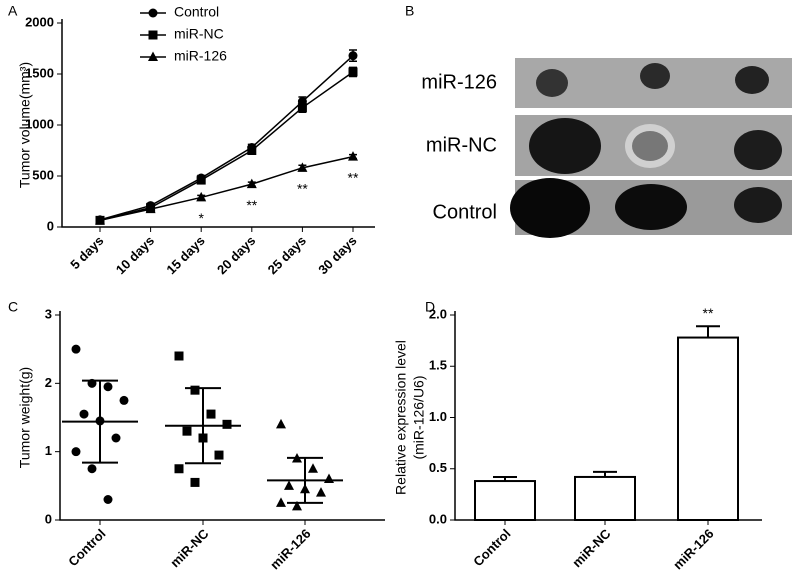  I want to click on x-tick-label: 5 days, so click(86, 252).